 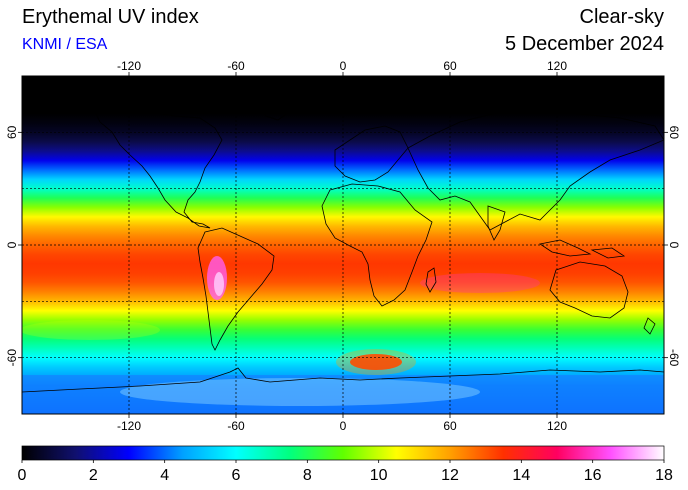 I want to click on lon-tick-label-bottom: 0, so click(x=343, y=426).